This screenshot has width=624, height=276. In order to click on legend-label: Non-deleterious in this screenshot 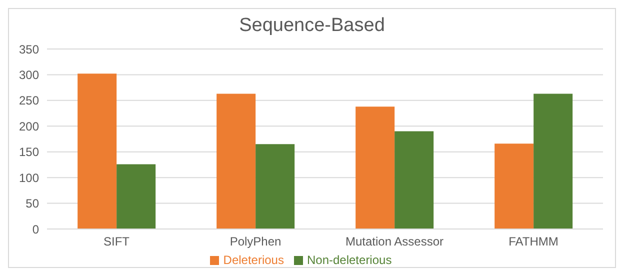, I will do `click(349, 260)`.